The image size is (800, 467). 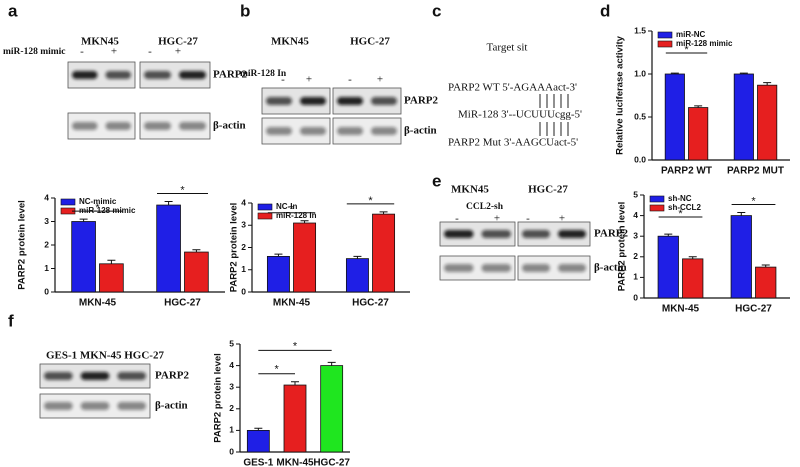 What do you see at coordinates (258, 462) in the screenshot?
I see `x-tick-label: GES-1` at bounding box center [258, 462].